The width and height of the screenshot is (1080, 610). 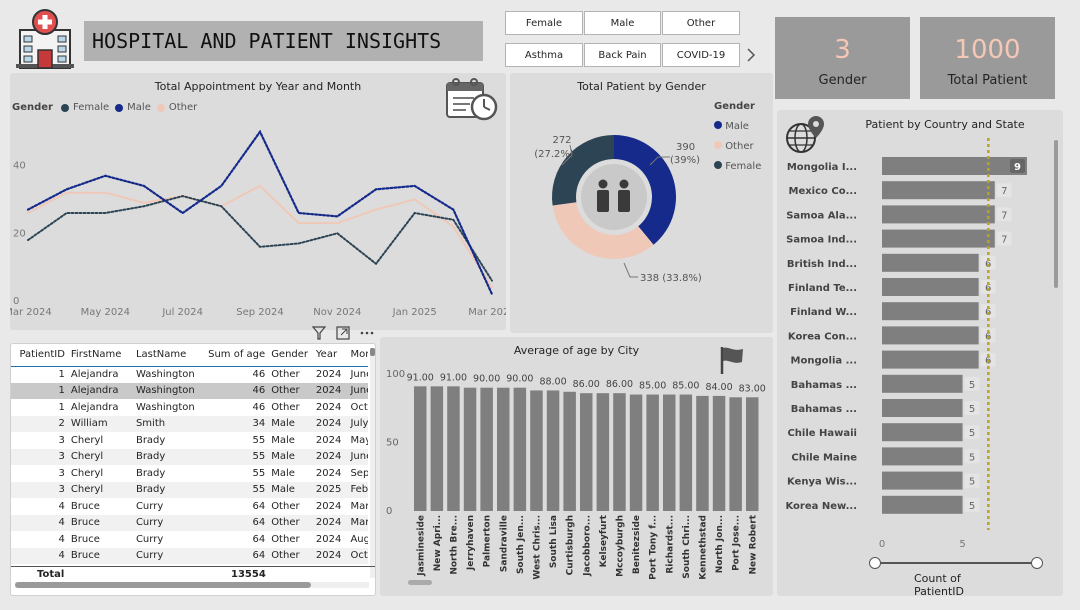 What do you see at coordinates (875, 563) in the screenshot?
I see `slider-handle-min` at bounding box center [875, 563].